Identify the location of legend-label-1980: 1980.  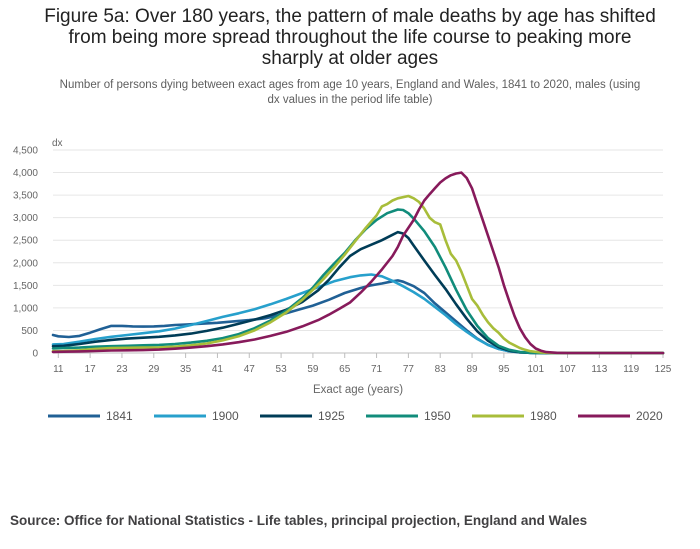
(543, 416).